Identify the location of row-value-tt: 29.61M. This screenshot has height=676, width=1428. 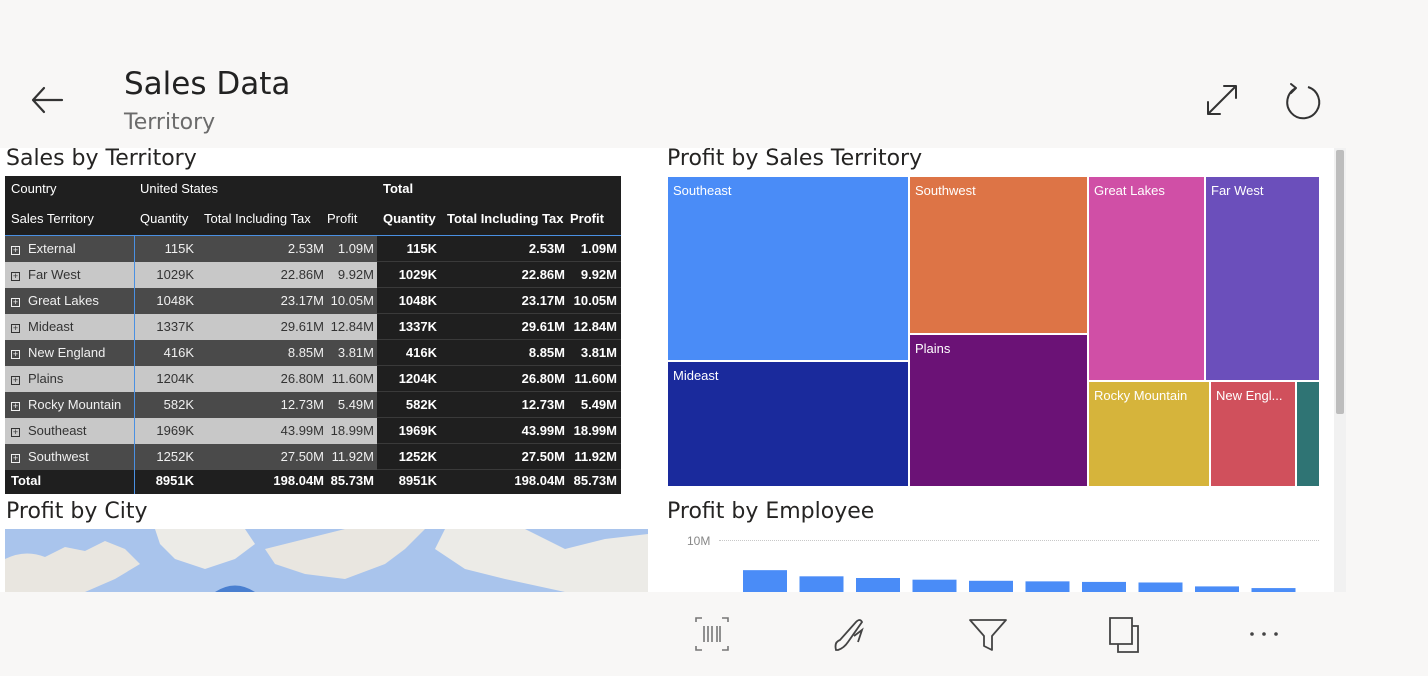
(543, 326).